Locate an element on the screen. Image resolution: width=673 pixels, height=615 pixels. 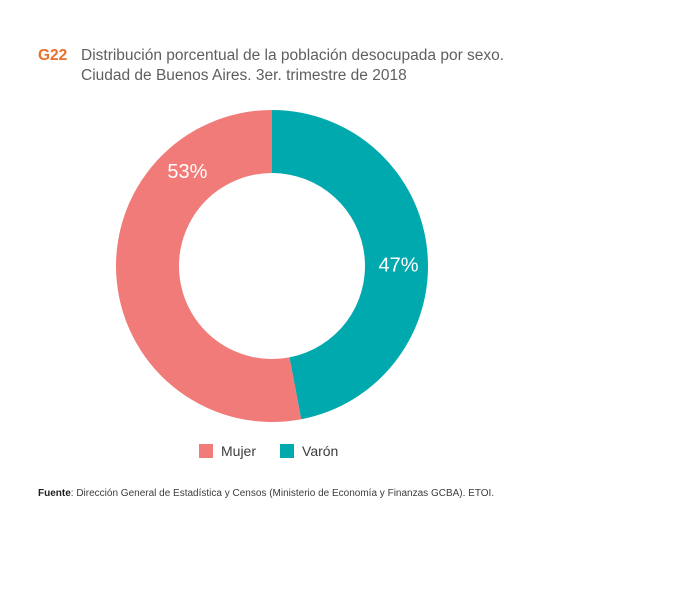
slice-label-mujer: 53% is located at coordinates (187, 172).